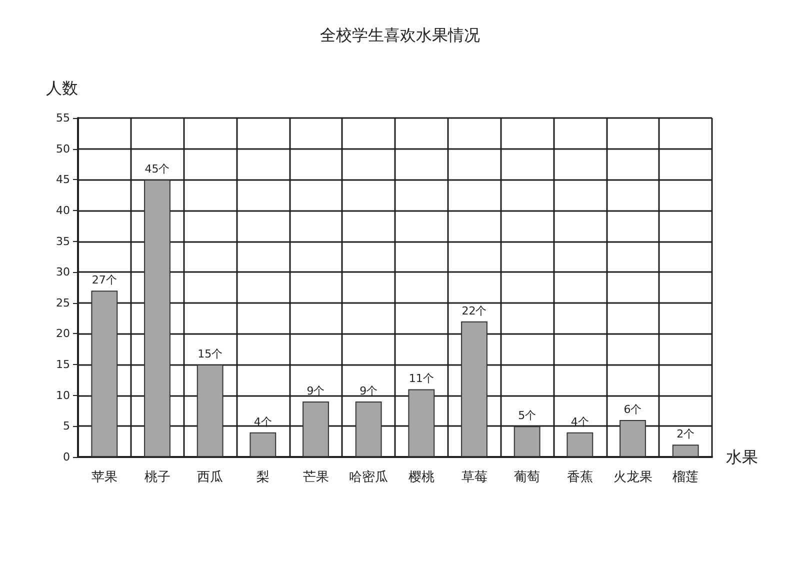 The image size is (800, 565). What do you see at coordinates (62, 88) in the screenshot?
I see `y-axis-title: 人数` at bounding box center [62, 88].